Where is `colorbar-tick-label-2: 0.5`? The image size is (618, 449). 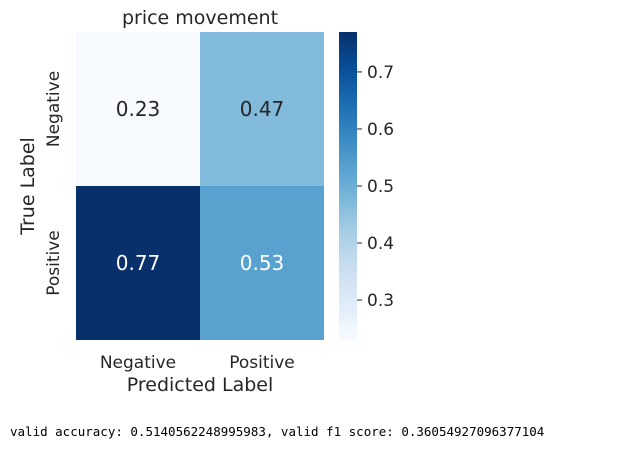 colorbar-tick-label-2: 0.5 is located at coordinates (380, 187).